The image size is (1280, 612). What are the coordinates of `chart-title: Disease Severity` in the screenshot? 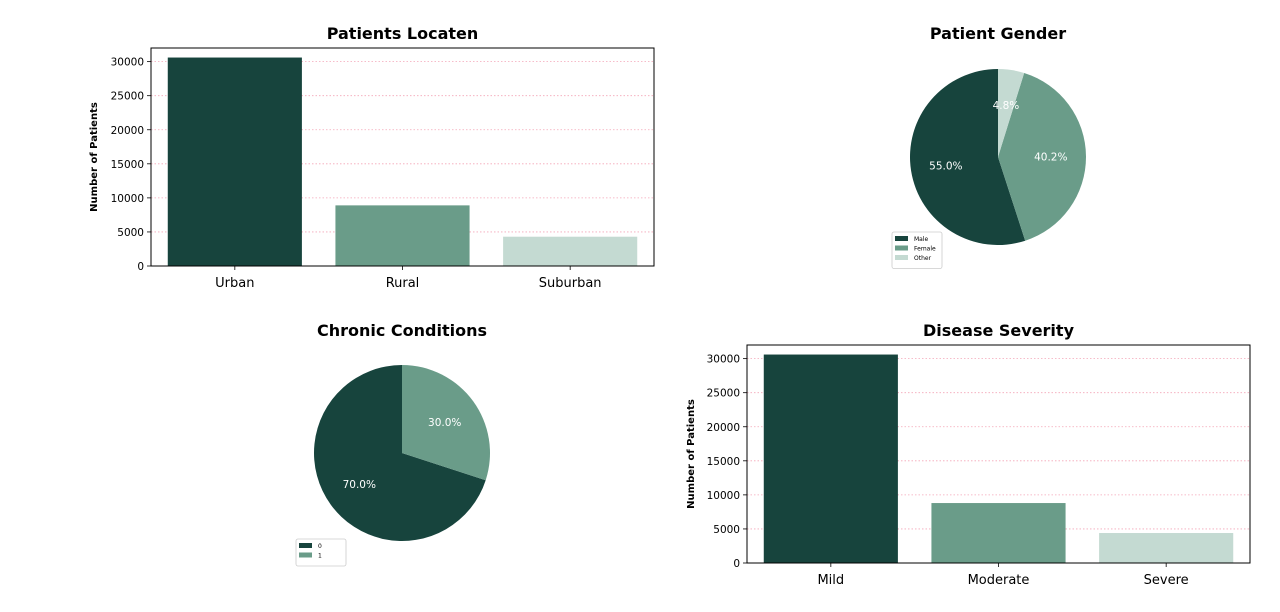 It's located at (999, 330).